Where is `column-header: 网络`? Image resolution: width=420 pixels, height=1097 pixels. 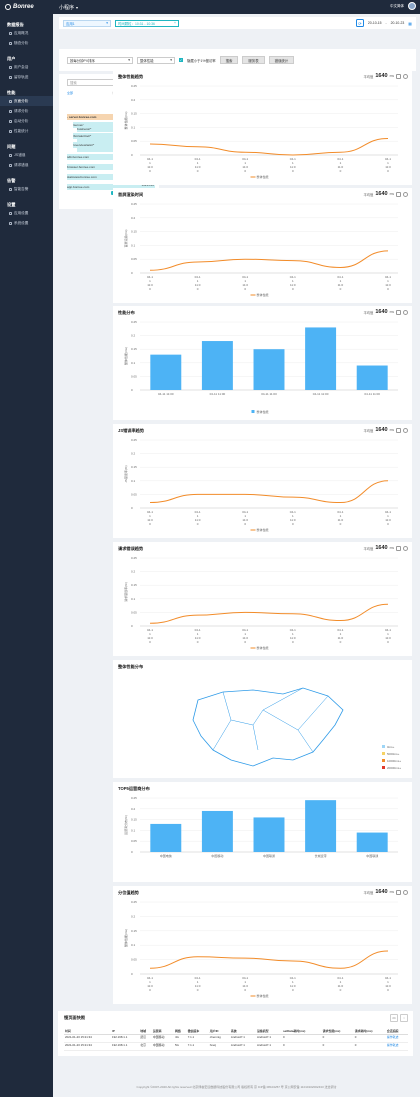 column-header: 网络 is located at coordinates (180, 1031).